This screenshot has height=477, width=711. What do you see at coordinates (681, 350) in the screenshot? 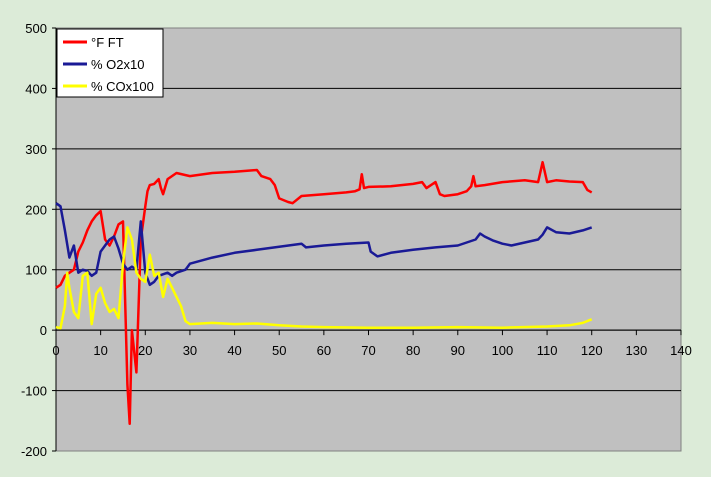
I see `x-tick-label: 140` at bounding box center [681, 350].